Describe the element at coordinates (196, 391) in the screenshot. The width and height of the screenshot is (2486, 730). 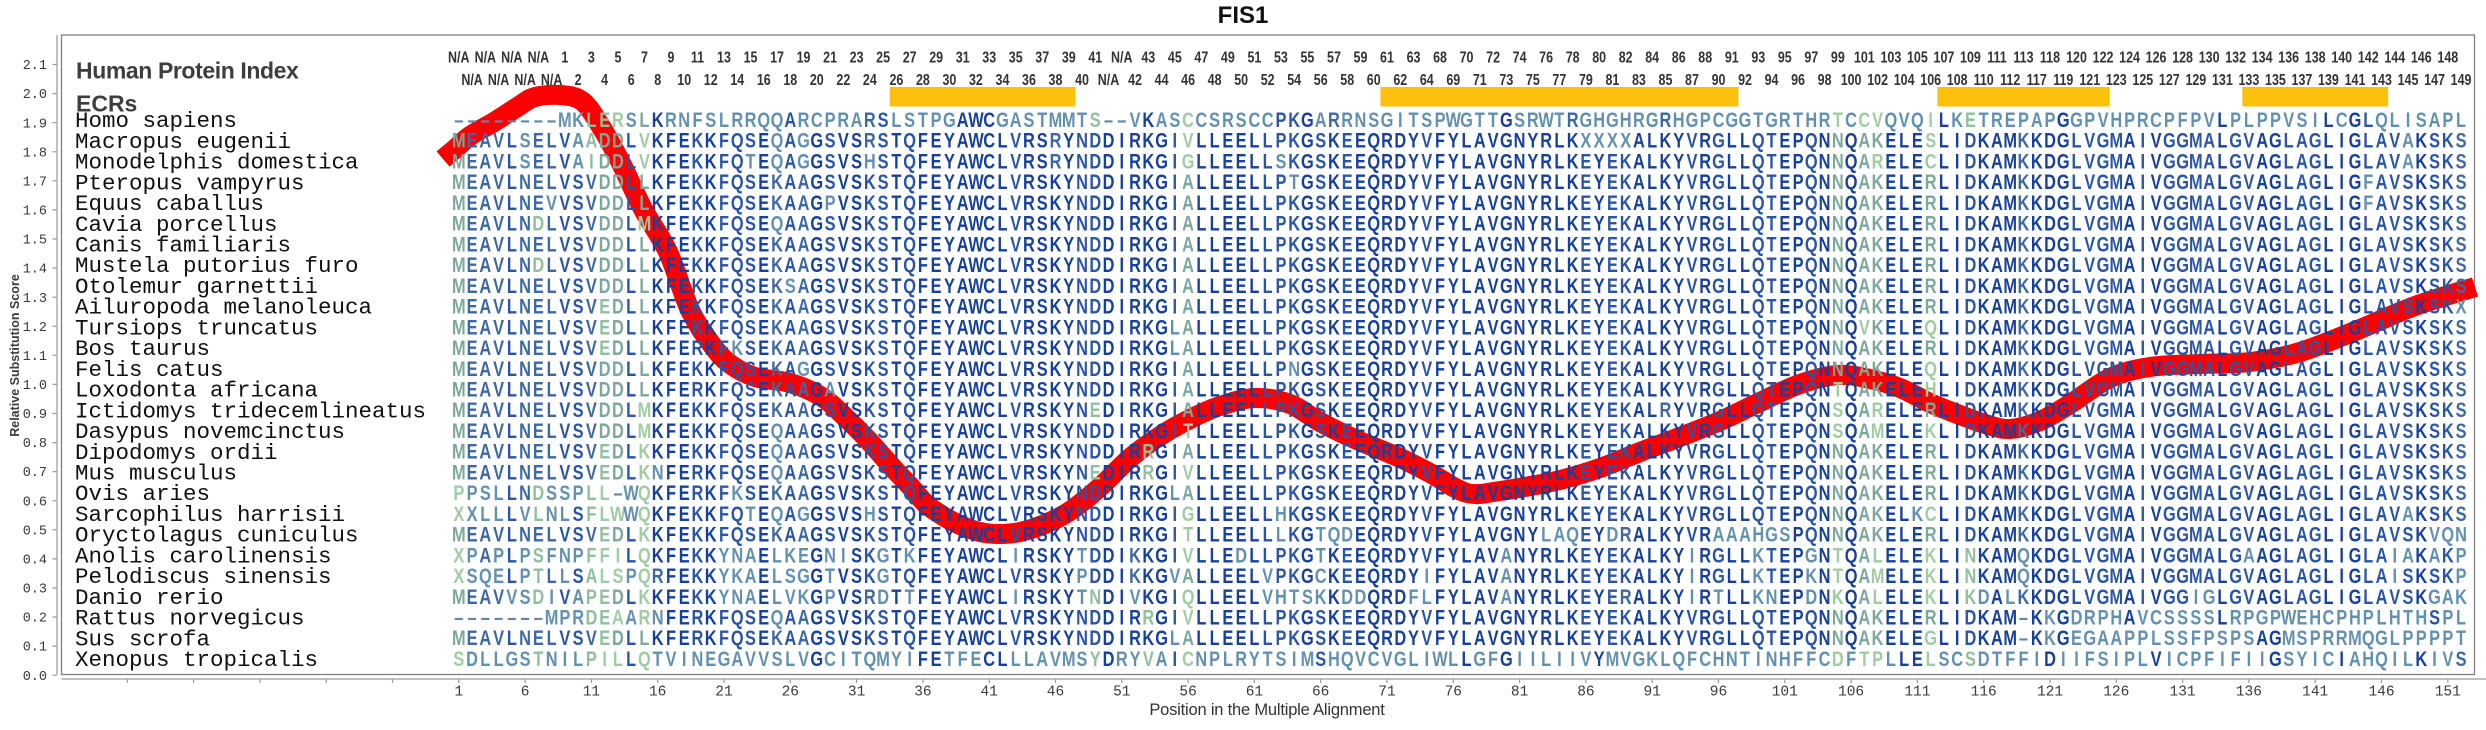
I see `svg-text: Loxodonta africana` at that location.